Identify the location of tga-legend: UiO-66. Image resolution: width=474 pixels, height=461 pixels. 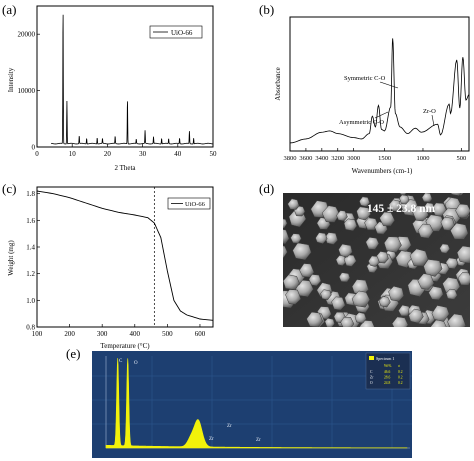
(189, 203).